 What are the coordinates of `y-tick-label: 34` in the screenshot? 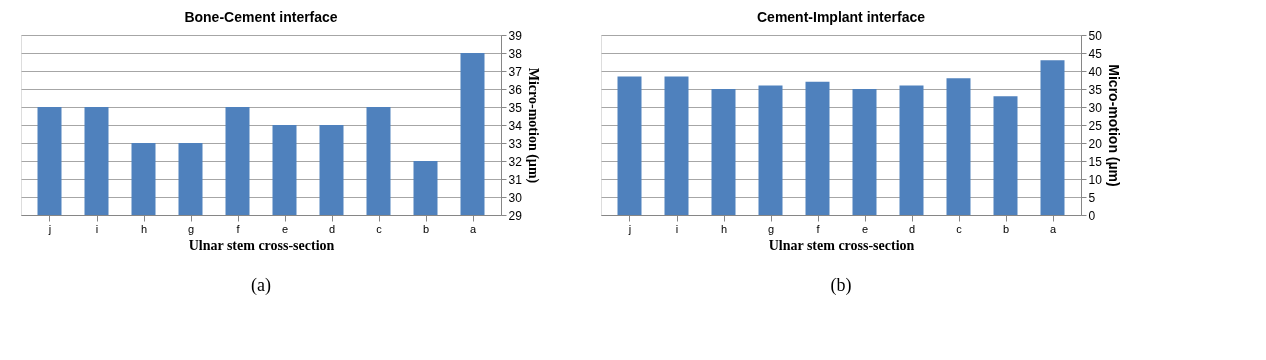 It's located at (515, 125).